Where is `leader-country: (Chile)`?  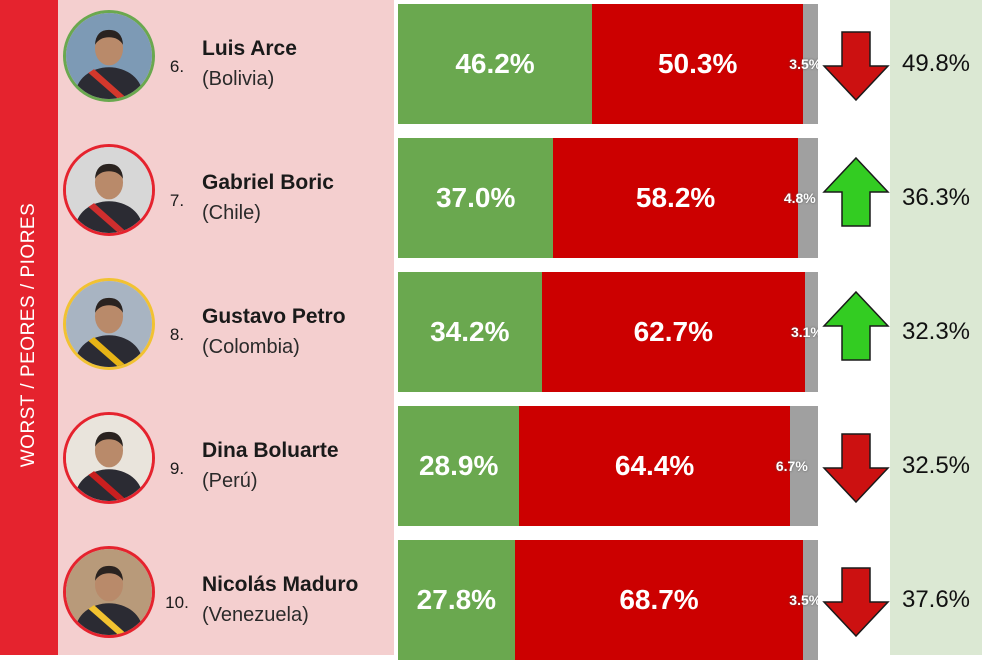
leader-country: (Chile) is located at coordinates (231, 213).